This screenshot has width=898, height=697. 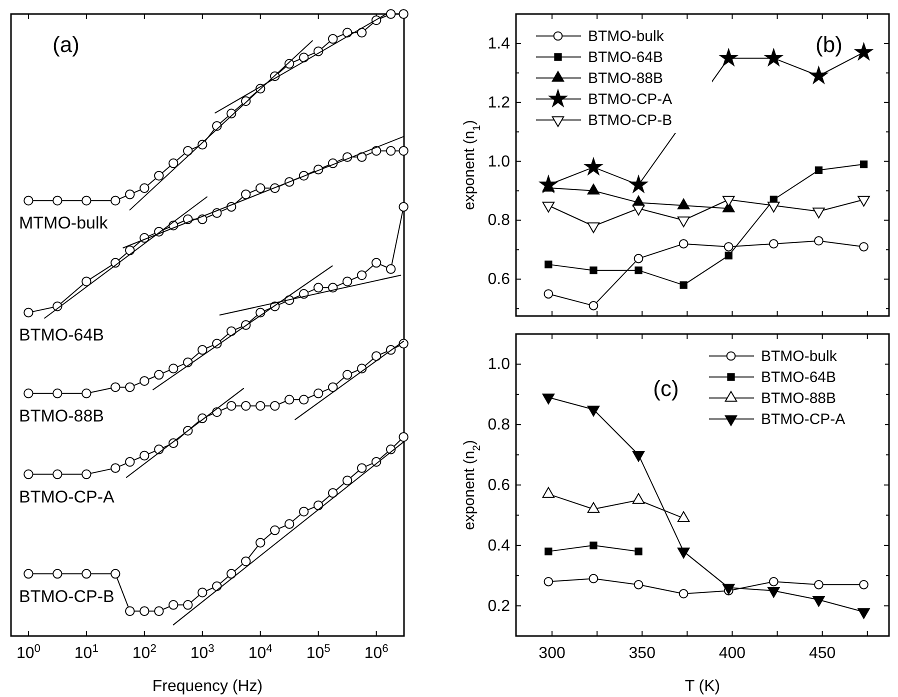 What do you see at coordinates (822, 653) in the screenshot?
I see `x-tick-label: 450` at bounding box center [822, 653].